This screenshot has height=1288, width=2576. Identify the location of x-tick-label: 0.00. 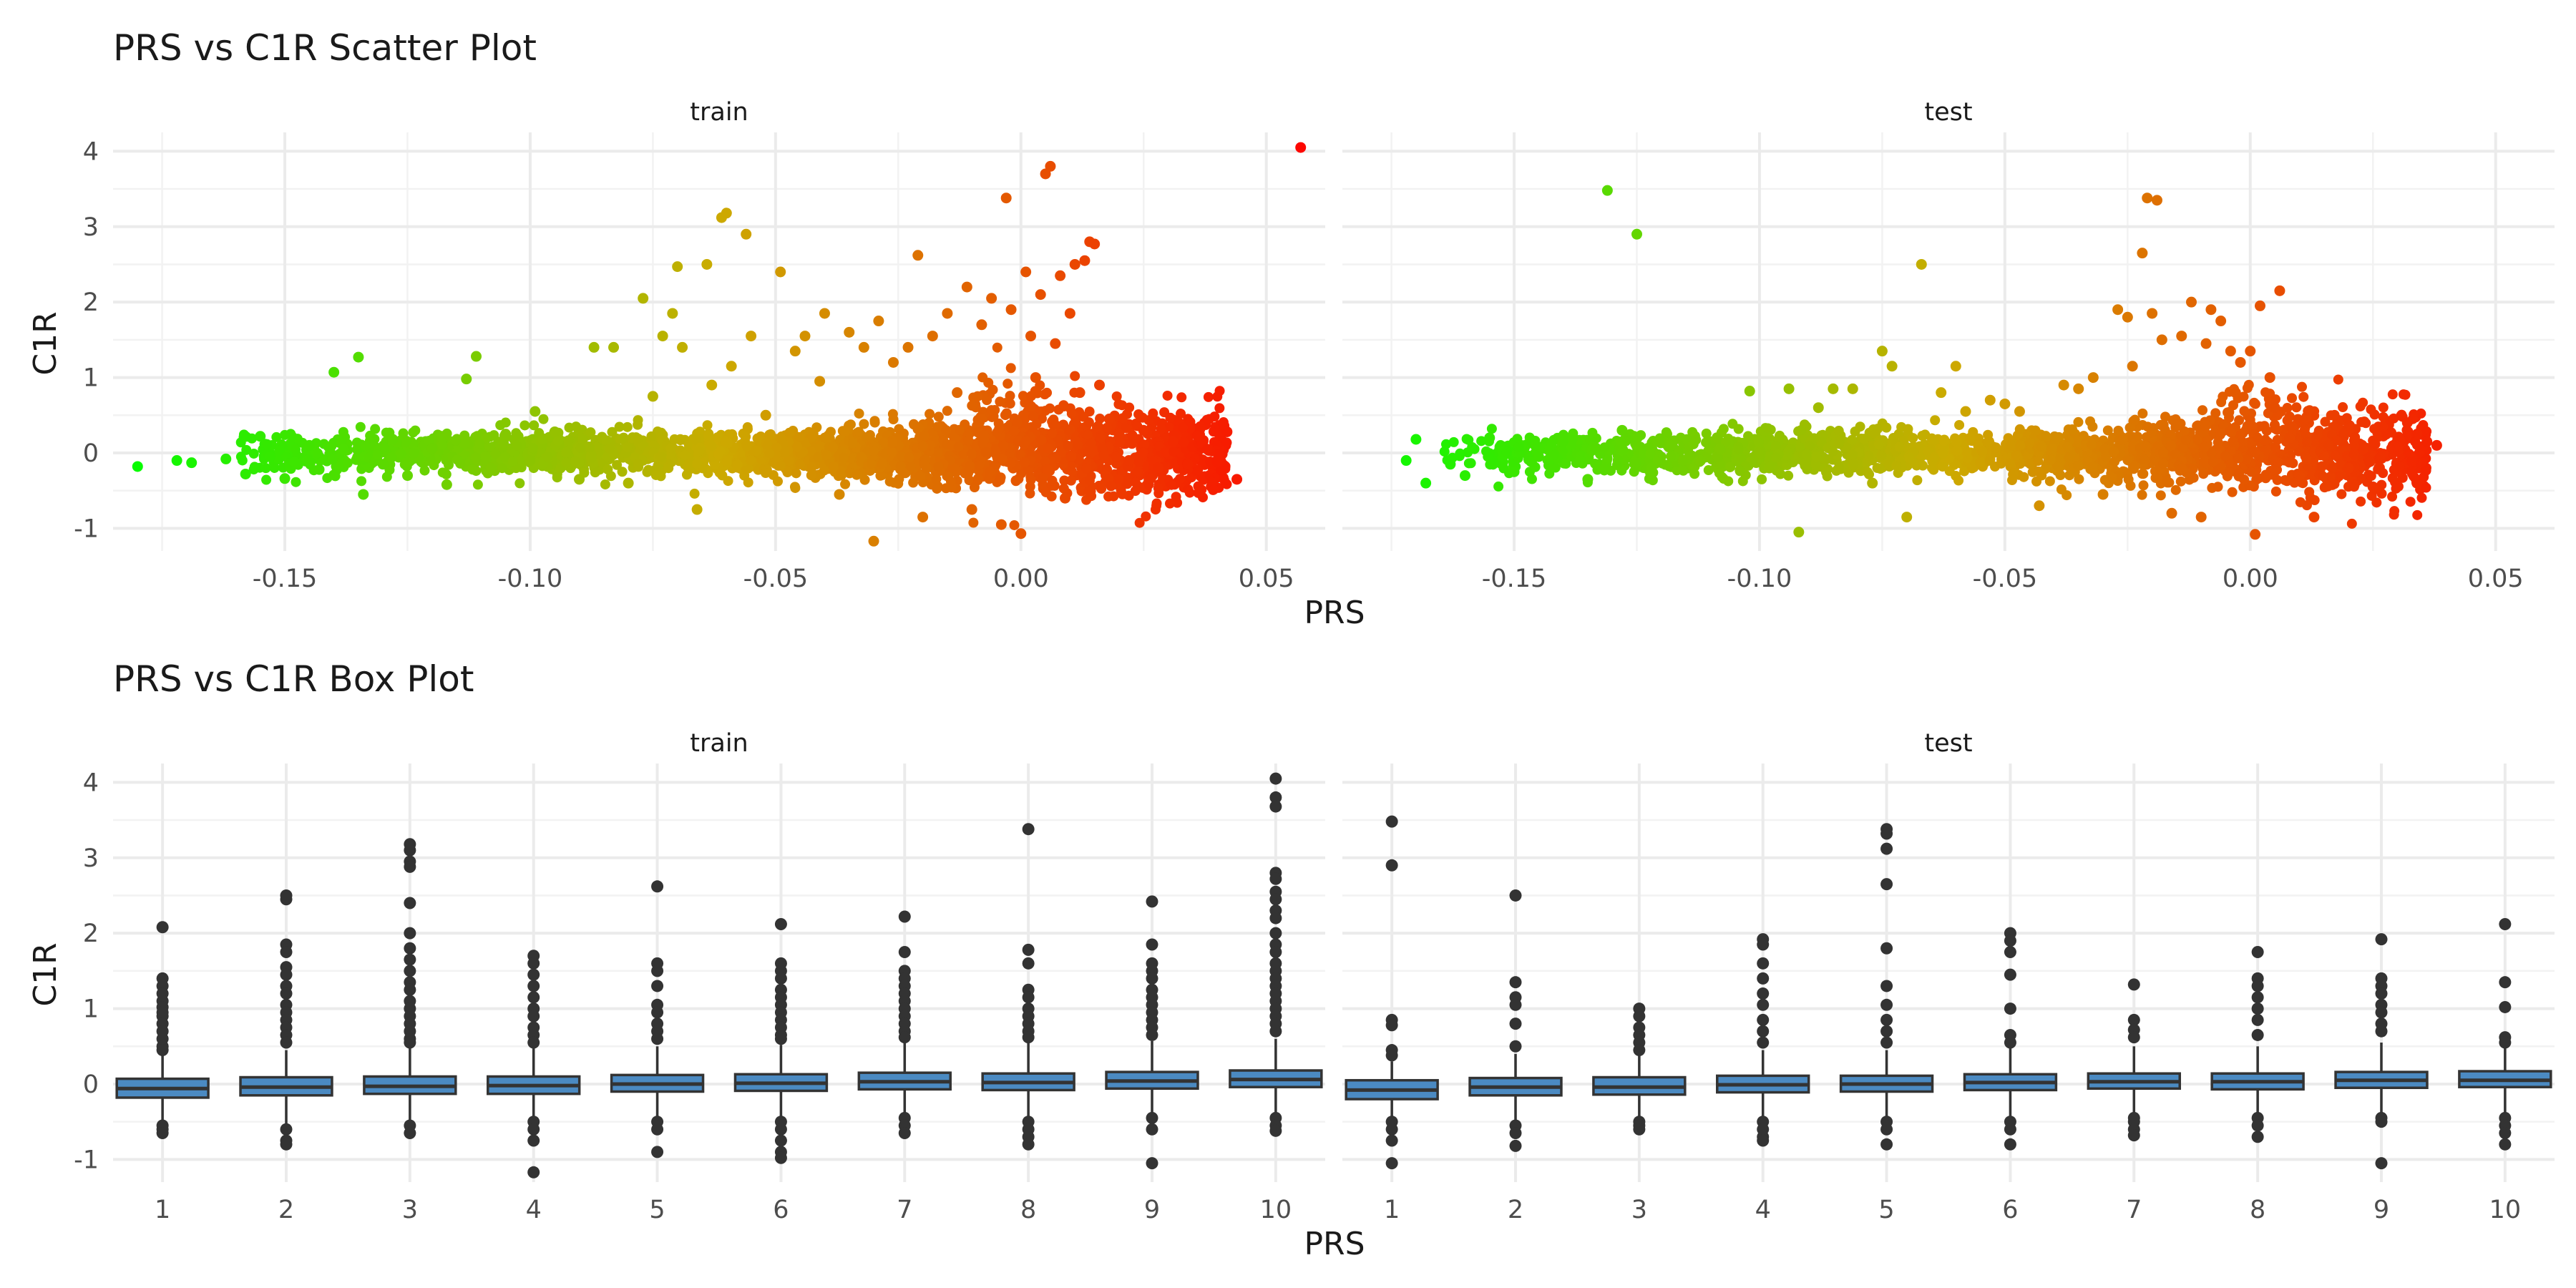
(1021, 579).